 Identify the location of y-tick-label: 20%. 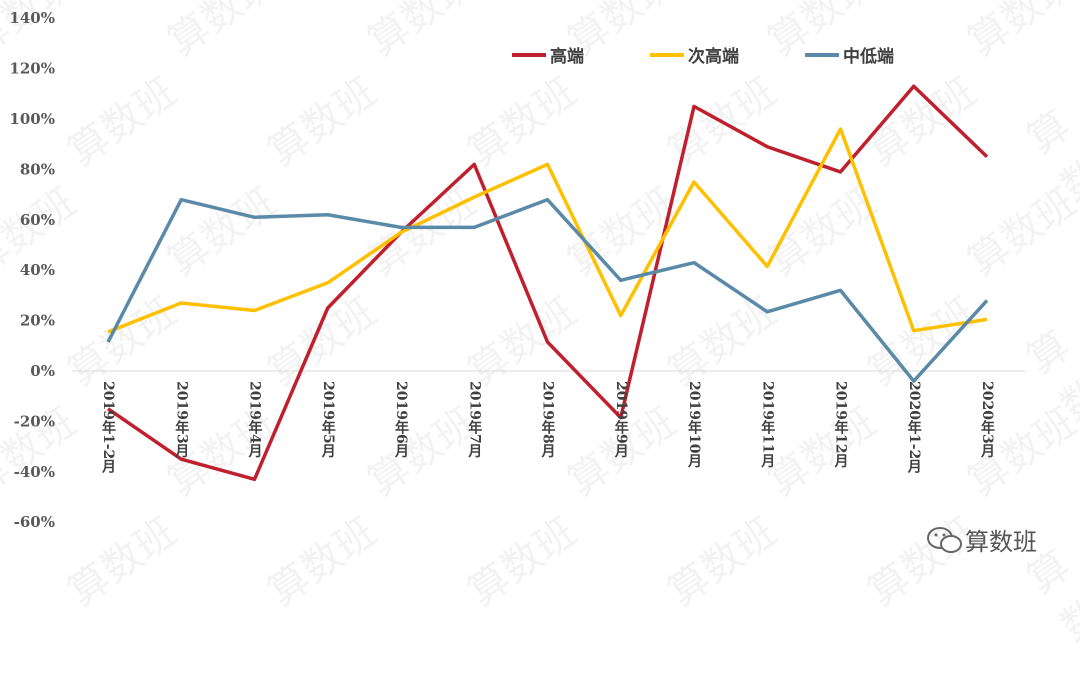
(37, 321).